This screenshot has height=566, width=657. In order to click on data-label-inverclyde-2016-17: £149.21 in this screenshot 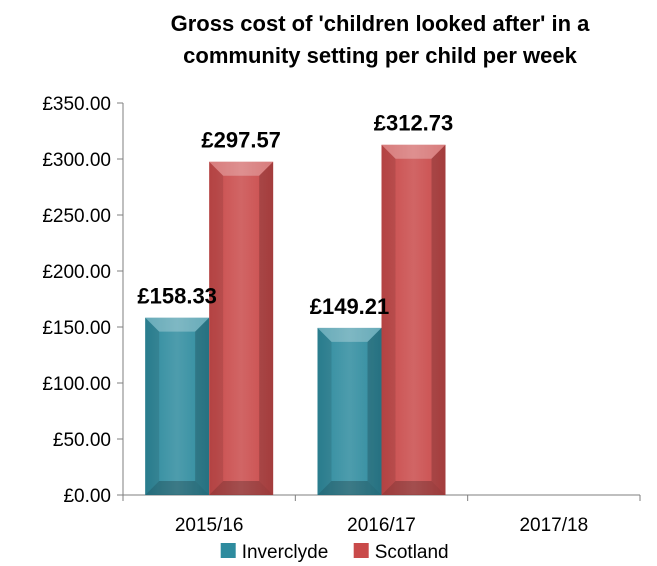, I will do `click(350, 306)`.